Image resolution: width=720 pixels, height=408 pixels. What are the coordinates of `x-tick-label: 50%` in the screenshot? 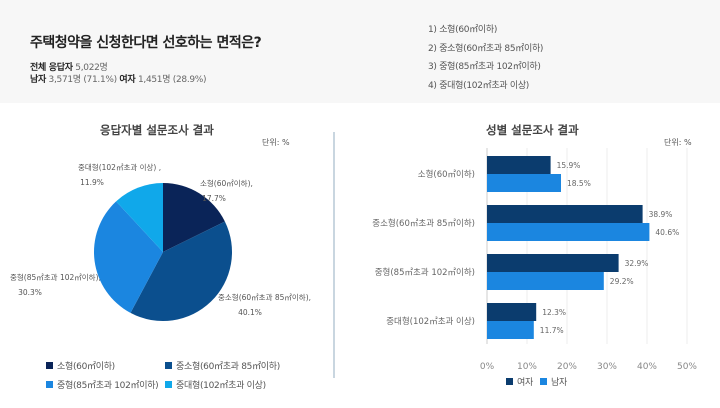 It's located at (687, 367).